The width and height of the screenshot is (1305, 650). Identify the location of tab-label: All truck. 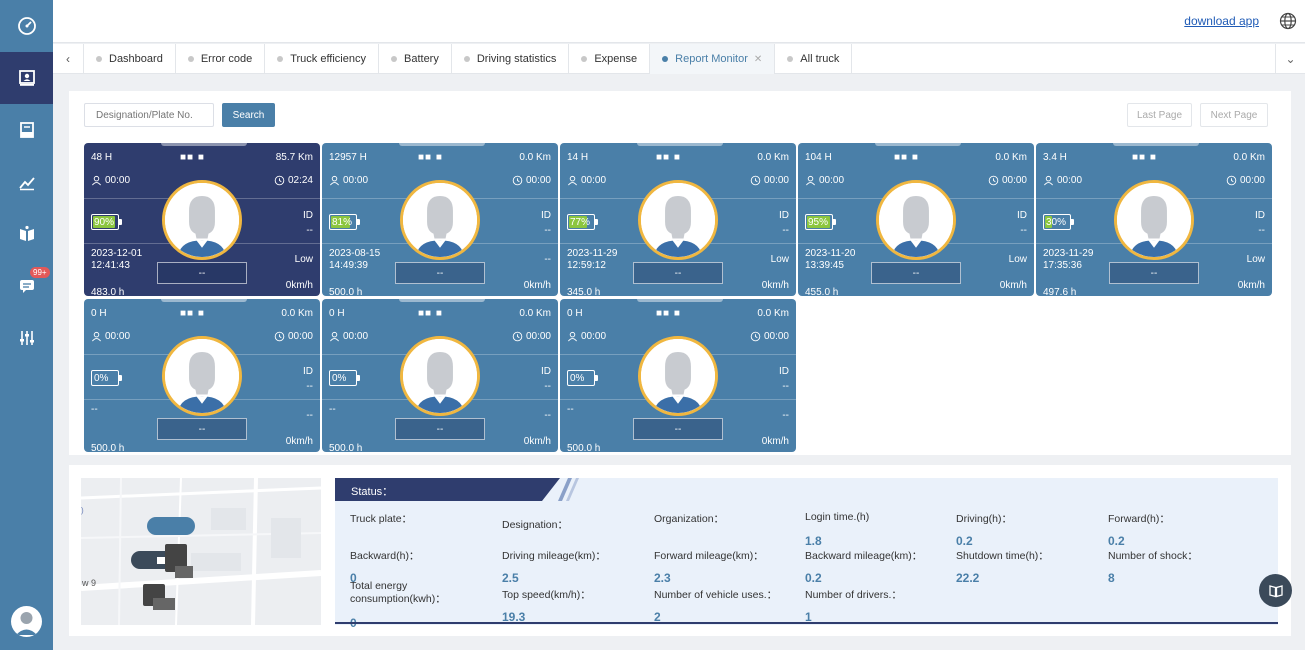
(820, 59).